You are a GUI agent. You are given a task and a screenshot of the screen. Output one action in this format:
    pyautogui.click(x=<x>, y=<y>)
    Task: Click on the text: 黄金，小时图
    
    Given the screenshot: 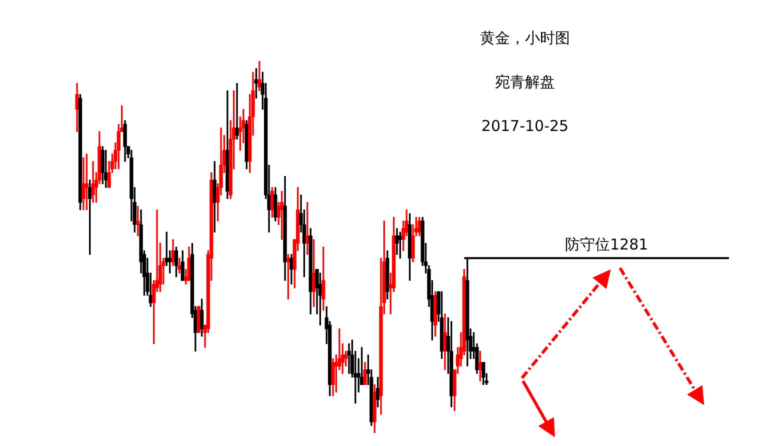 What is the action you would take?
    pyautogui.click(x=525, y=38)
    